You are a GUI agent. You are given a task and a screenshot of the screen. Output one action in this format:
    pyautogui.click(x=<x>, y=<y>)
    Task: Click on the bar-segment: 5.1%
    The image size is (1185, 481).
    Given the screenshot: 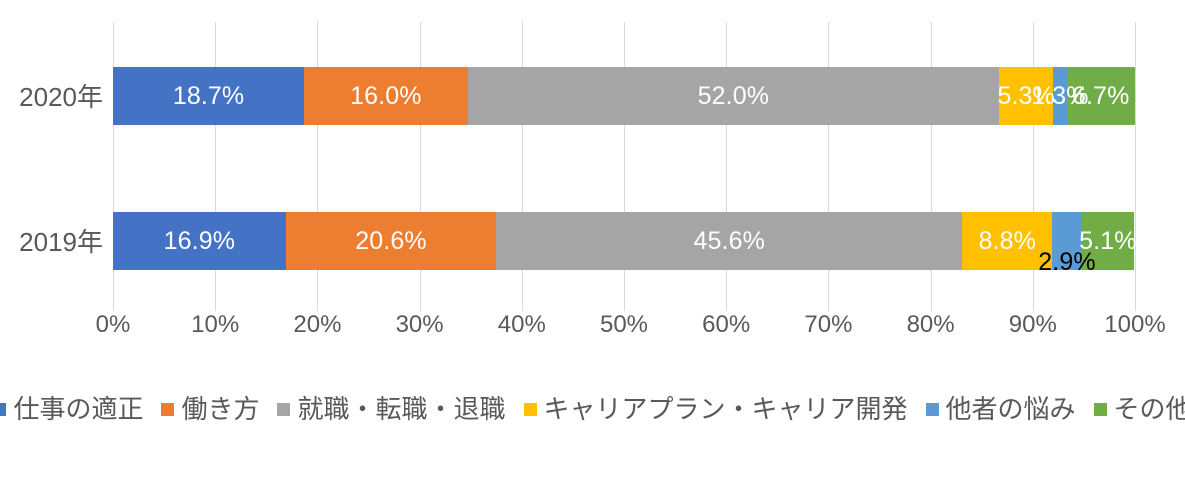 What is the action you would take?
    pyautogui.click(x=1108, y=241)
    